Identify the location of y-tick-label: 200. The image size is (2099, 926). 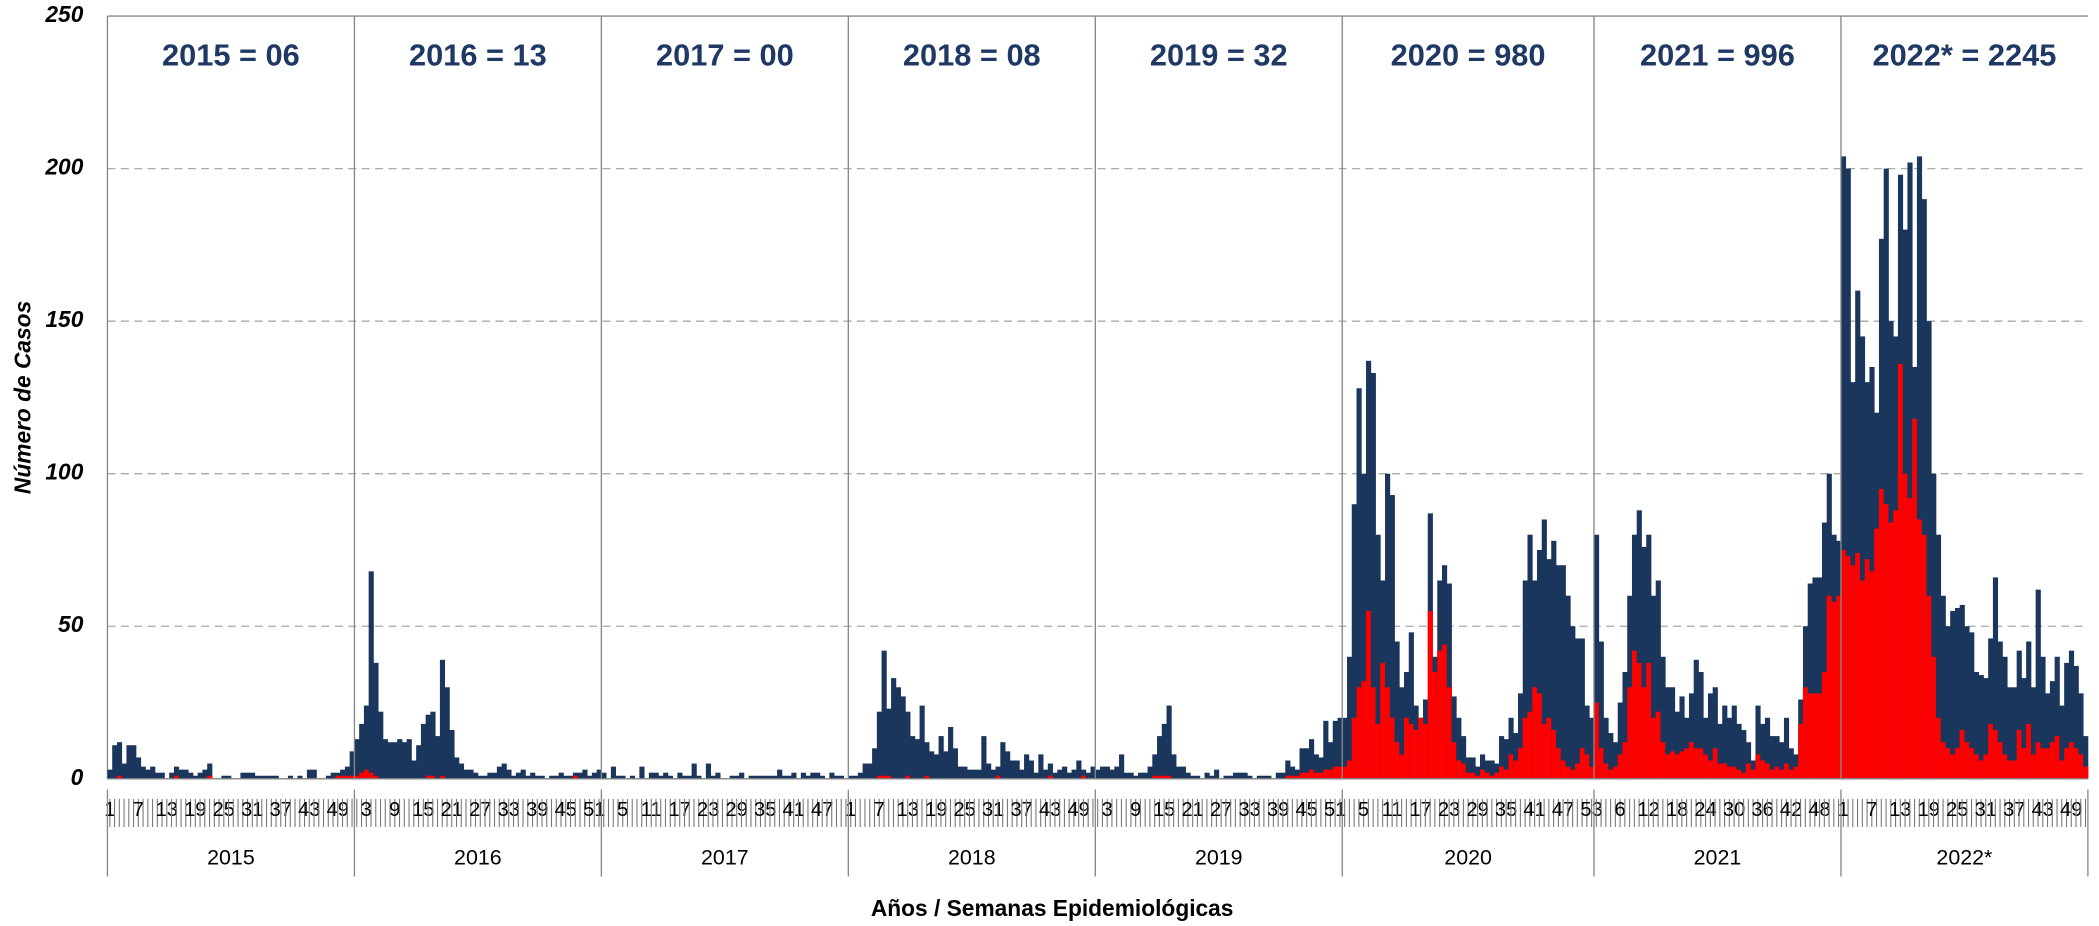
(63, 167).